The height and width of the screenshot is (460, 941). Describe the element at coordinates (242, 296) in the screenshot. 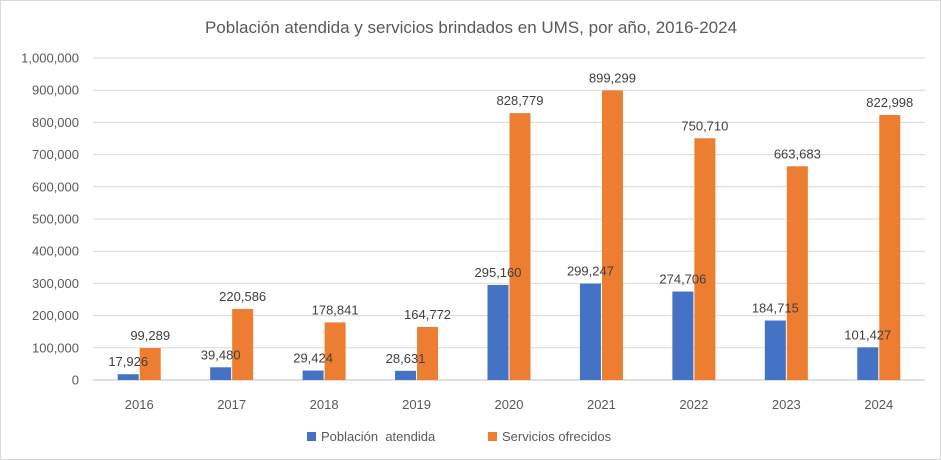

I see `data-label: 220,586` at that location.